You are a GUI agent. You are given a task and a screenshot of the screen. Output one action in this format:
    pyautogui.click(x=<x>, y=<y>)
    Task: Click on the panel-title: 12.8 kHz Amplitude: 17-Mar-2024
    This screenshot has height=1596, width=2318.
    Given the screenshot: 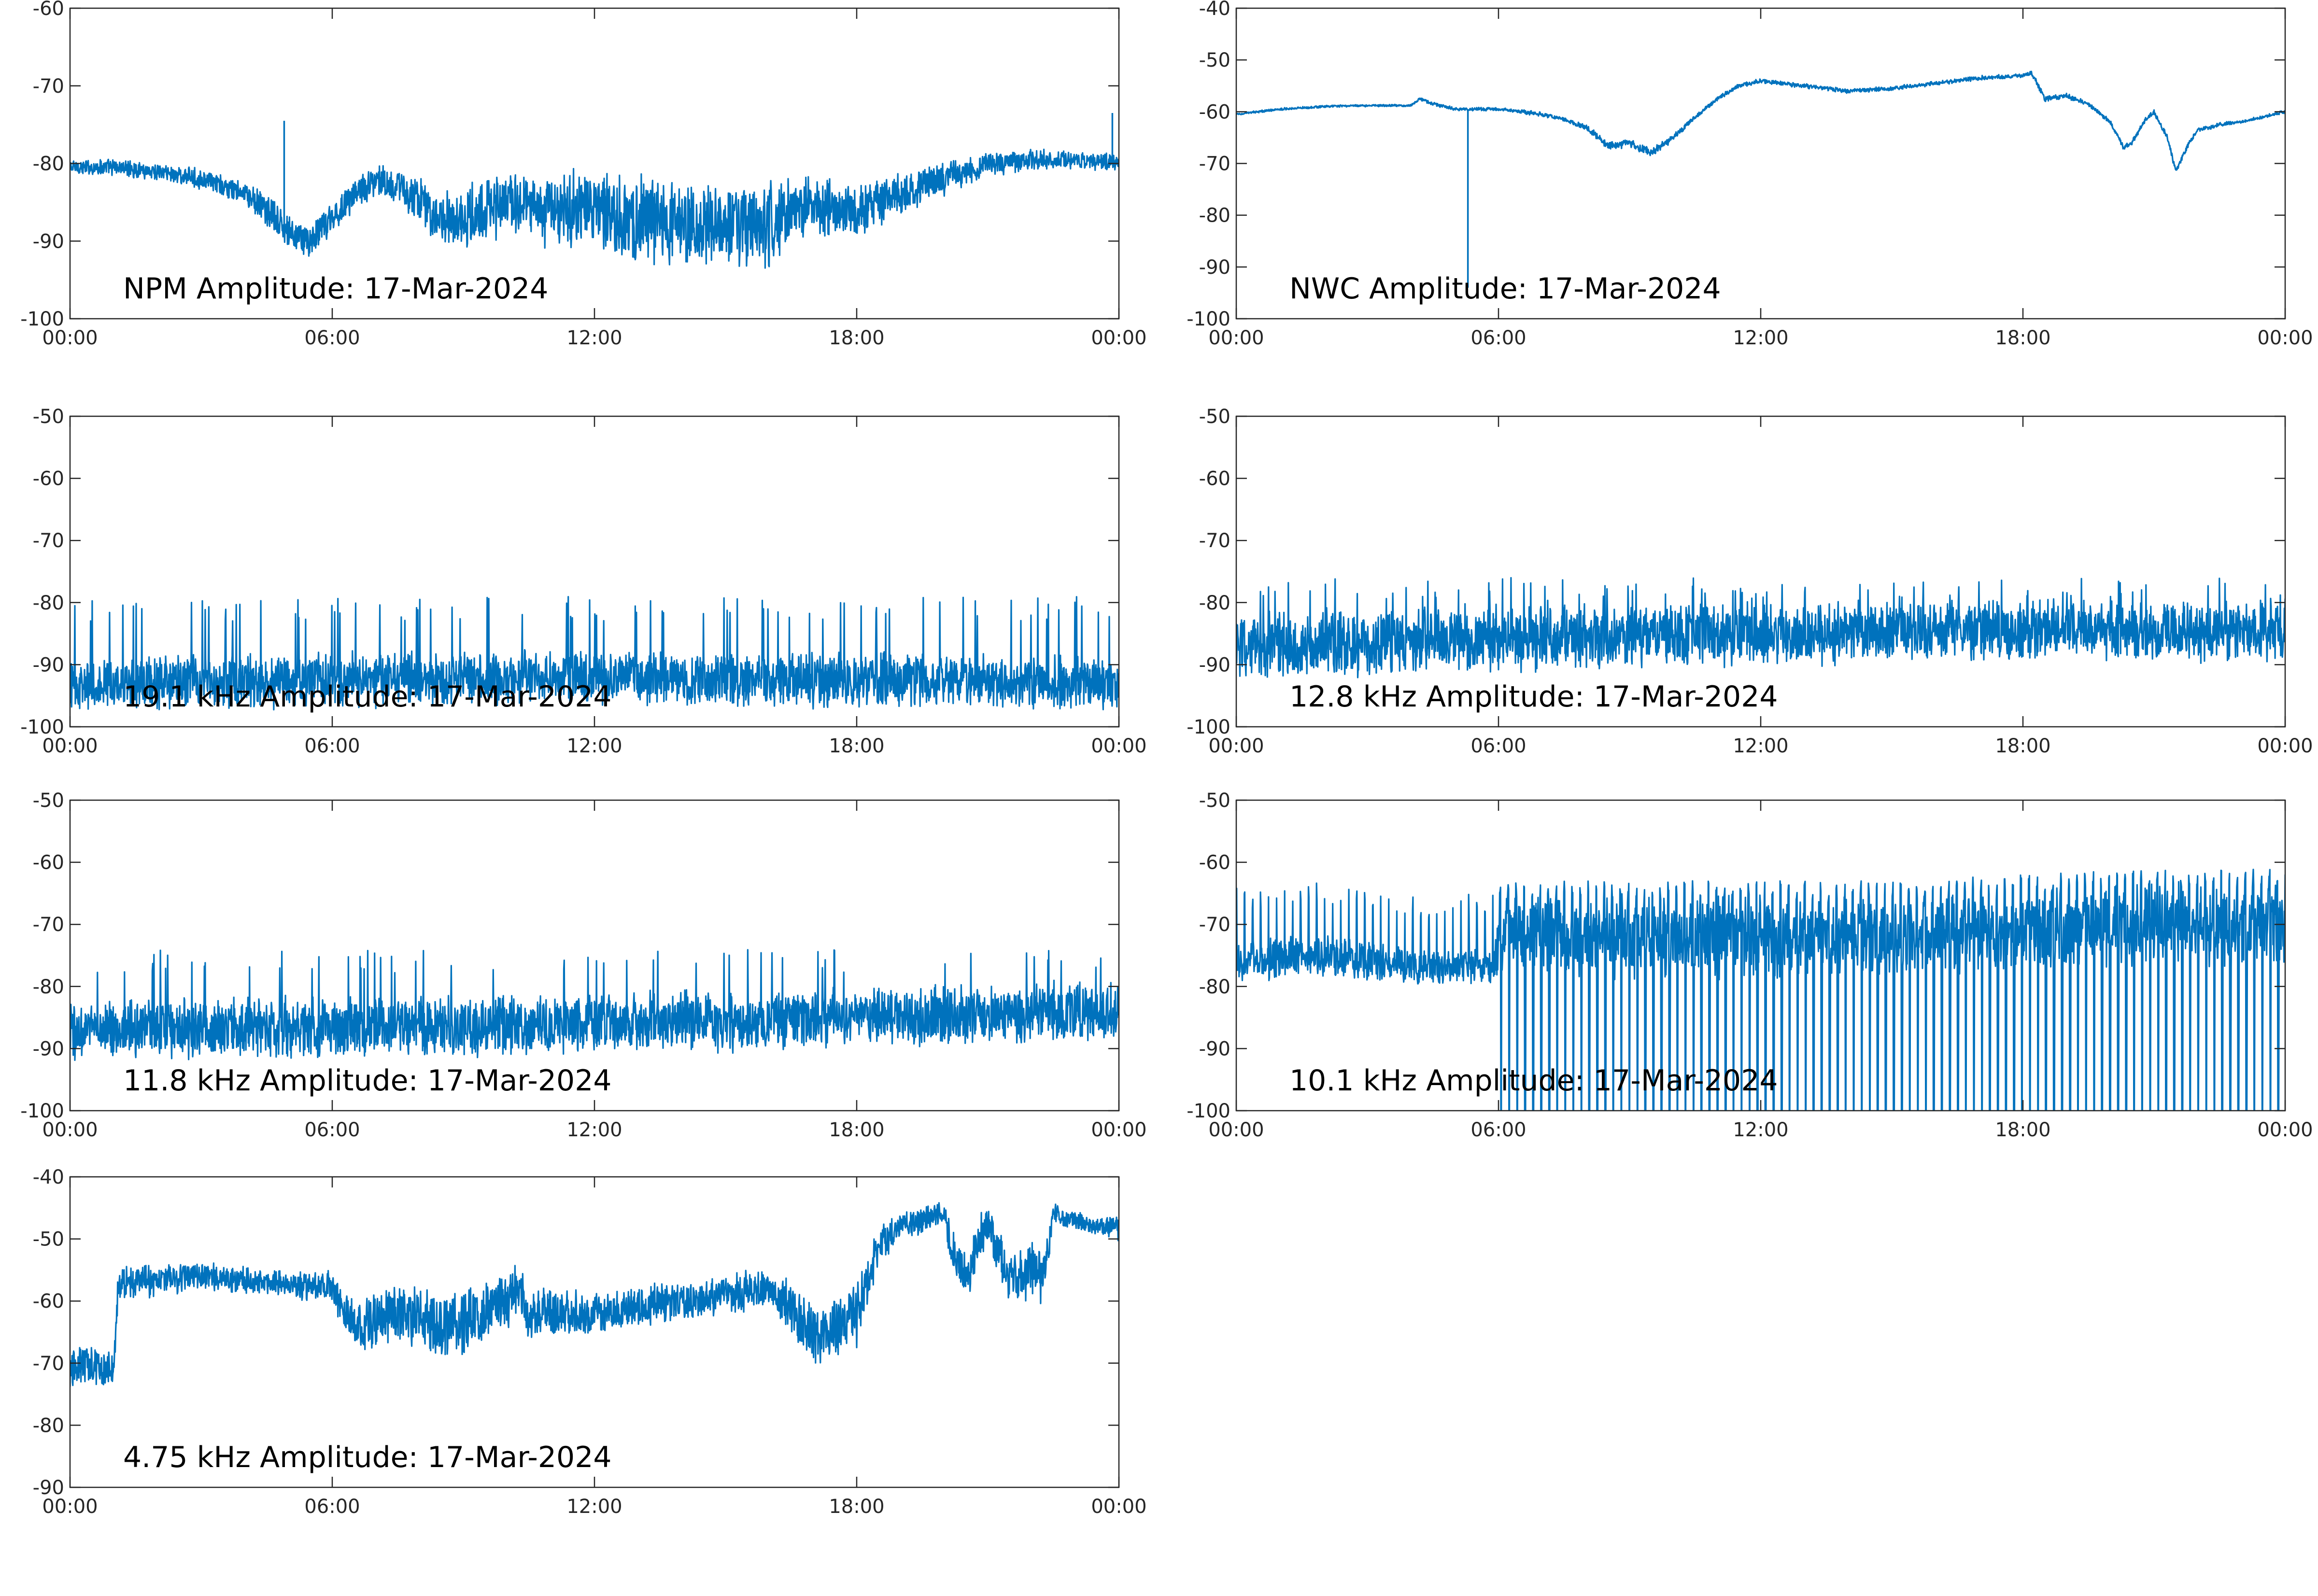 What is the action you would take?
    pyautogui.click(x=1533, y=697)
    